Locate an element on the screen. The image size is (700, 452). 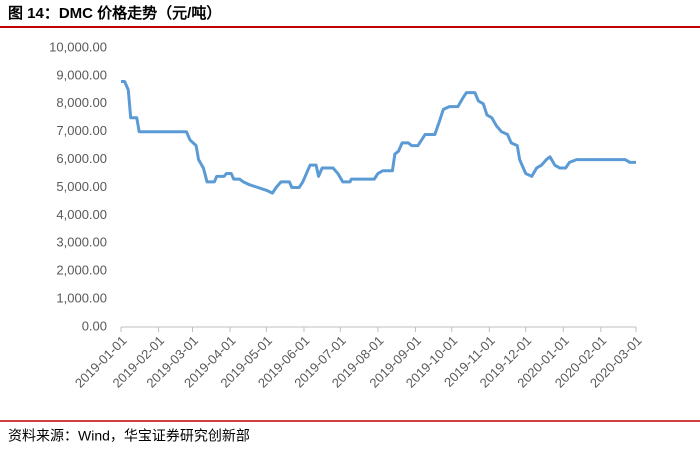
y-tick-label: 0.00 is located at coordinates (94, 325).